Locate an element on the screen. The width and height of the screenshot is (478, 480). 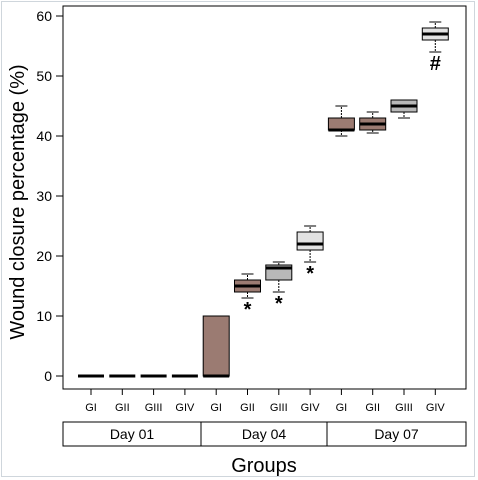
y-tick-label: 20 is located at coordinates (44, 256).